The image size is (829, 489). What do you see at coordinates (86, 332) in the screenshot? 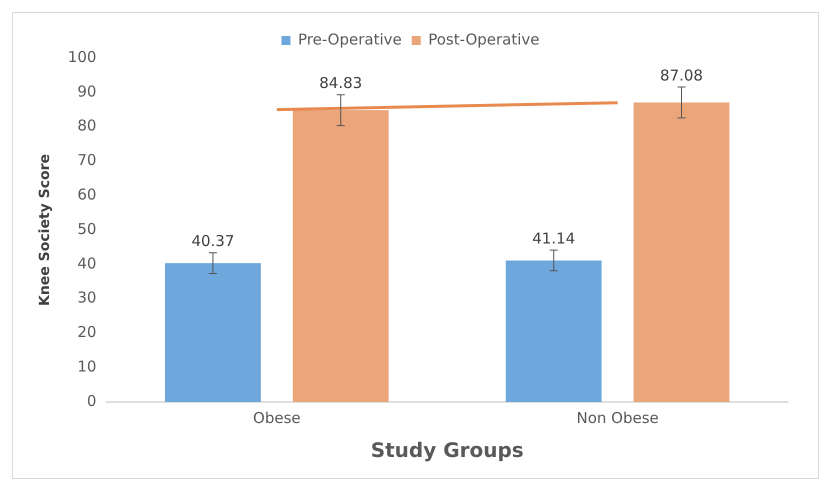
I see `y-tick-label: 20` at bounding box center [86, 332].